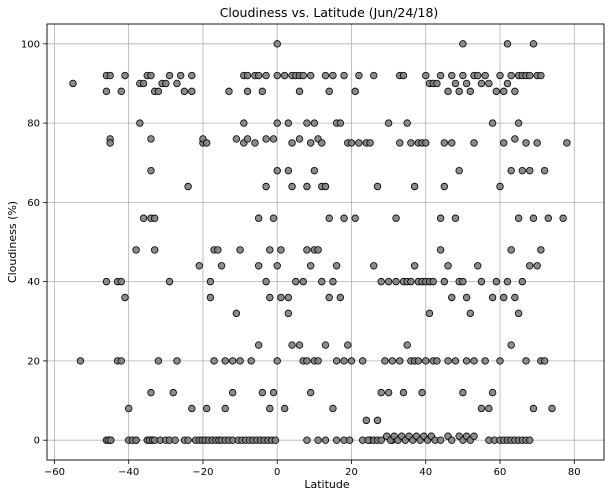  I want to click on y-tick-label: 0, so click(37, 441).